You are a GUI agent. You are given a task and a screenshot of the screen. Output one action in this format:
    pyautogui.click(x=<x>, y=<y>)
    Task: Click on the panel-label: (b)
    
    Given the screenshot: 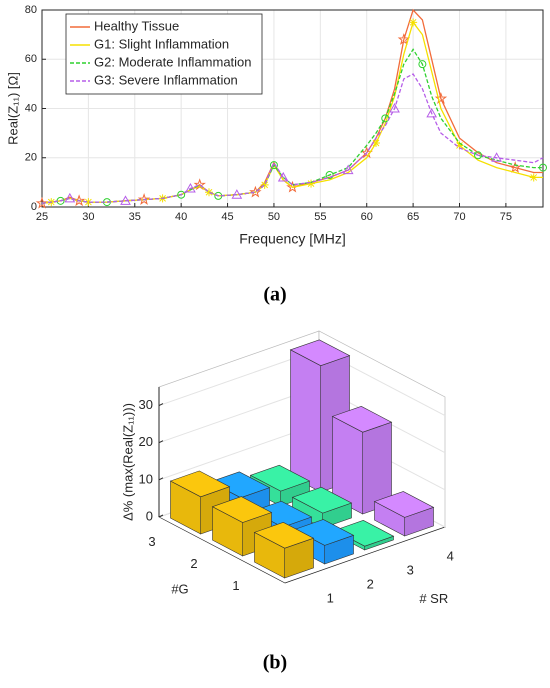 What is the action you would take?
    pyautogui.click(x=275, y=663)
    